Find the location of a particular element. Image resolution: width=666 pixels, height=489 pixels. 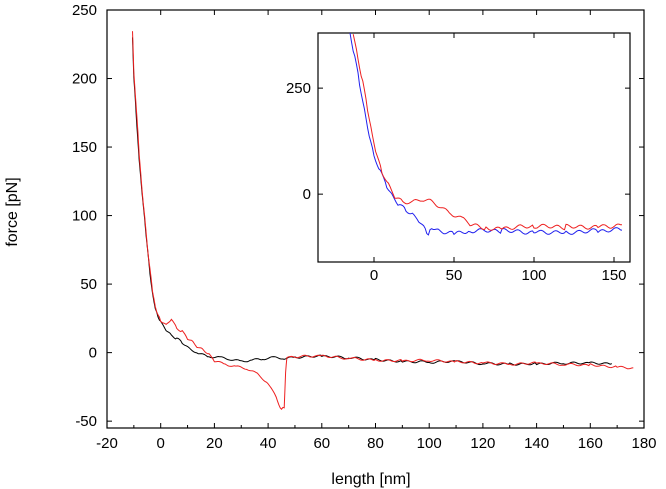

main-x-tick-label: 180 is located at coordinates (643, 443).